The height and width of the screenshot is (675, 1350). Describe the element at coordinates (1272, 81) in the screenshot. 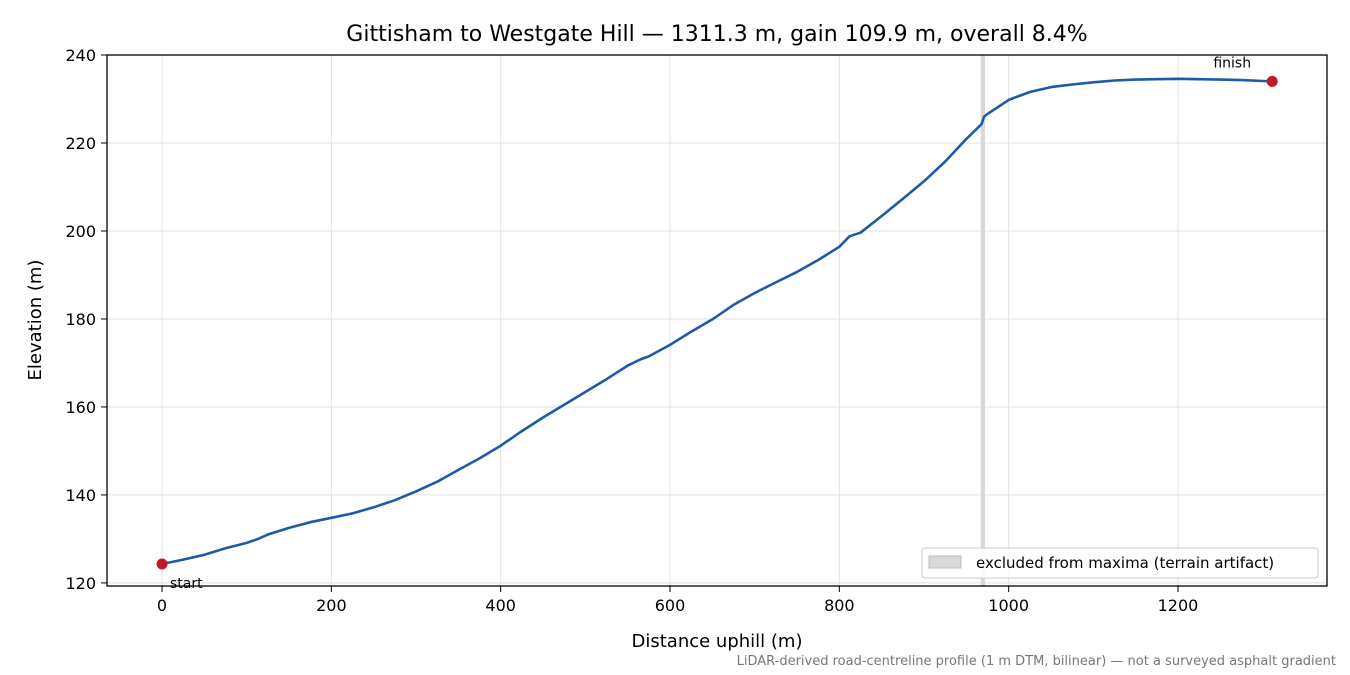

I see `marker-finish` at that location.